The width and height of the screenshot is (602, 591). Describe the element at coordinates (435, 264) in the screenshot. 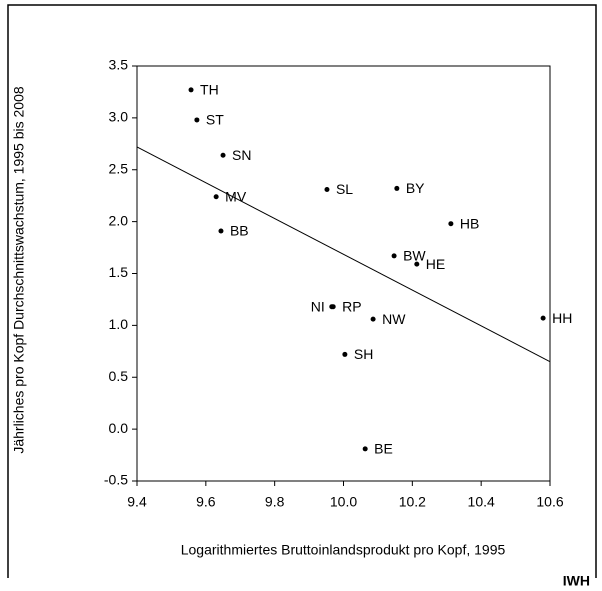

I see `point-label: HE` at that location.